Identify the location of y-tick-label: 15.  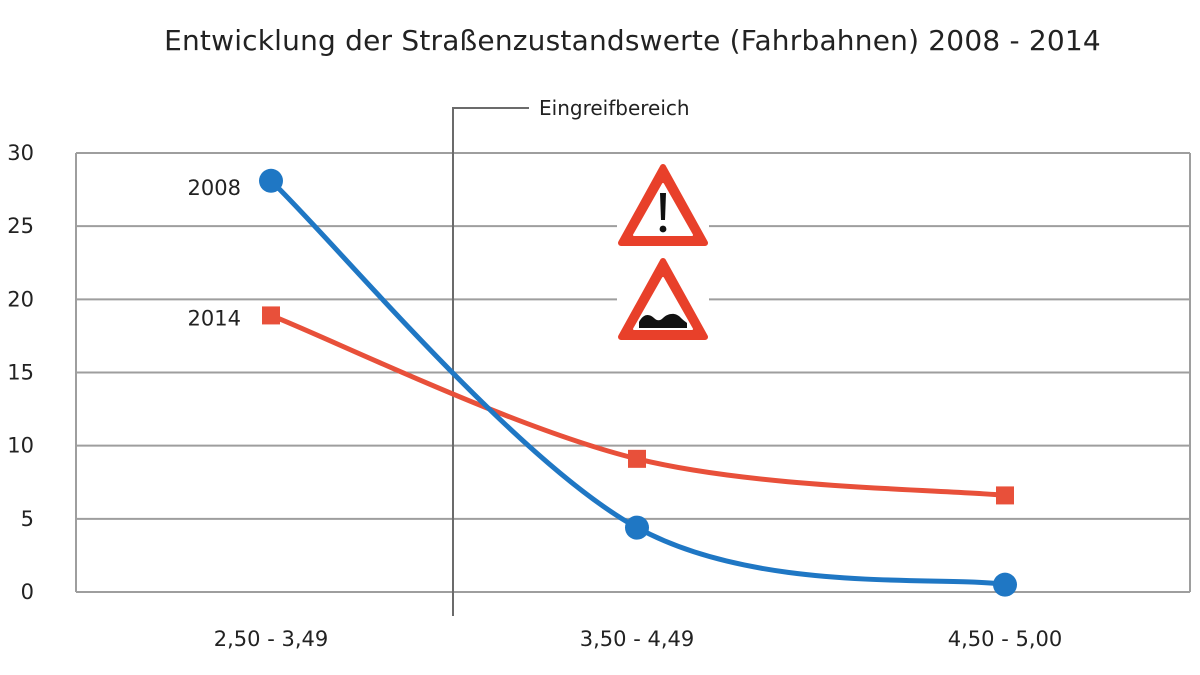
(20, 373).